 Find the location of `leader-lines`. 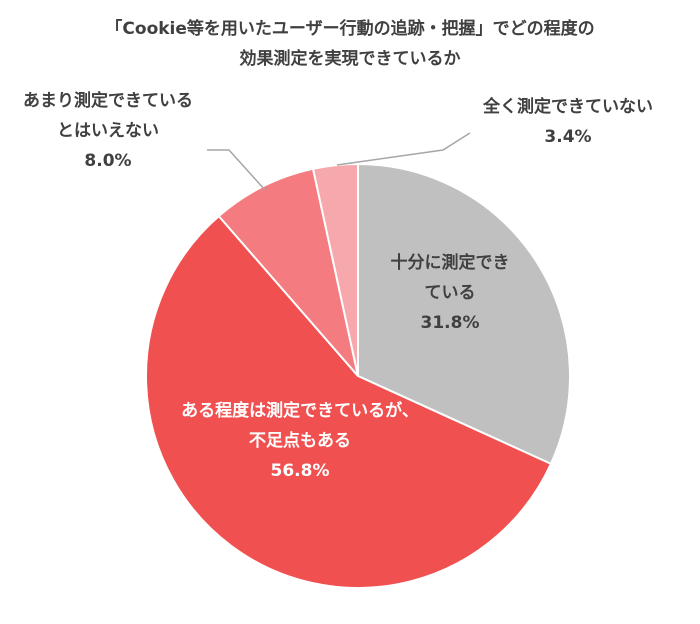

leader-lines is located at coordinates (339, 161).